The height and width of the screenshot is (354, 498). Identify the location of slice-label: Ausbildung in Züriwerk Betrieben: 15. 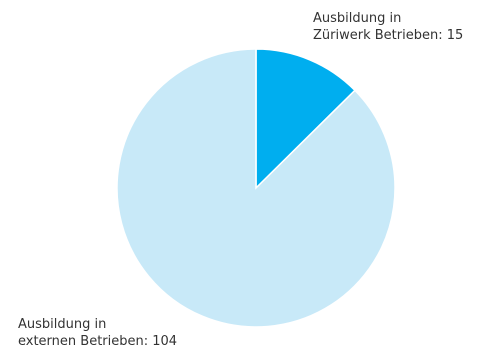
(388, 27).